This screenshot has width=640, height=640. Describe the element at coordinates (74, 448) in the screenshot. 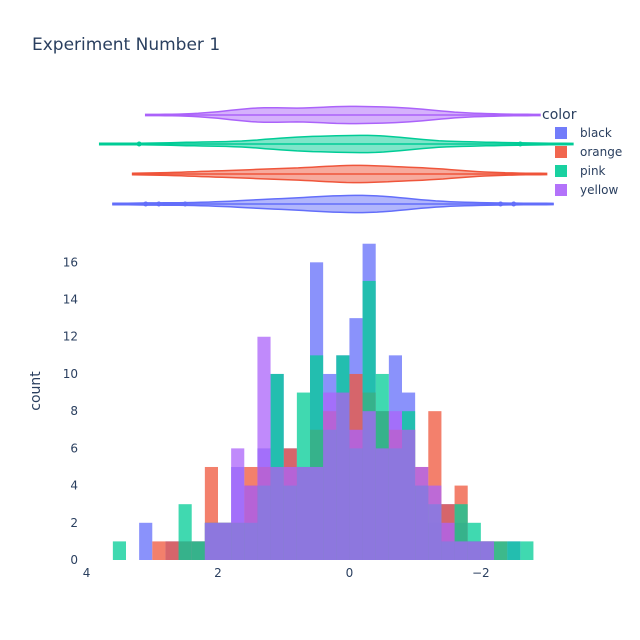

I see `y-tick-label: 6` at that location.